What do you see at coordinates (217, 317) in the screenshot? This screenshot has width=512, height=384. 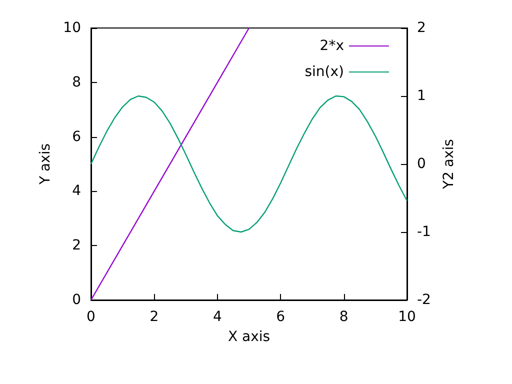 I see `x-tick-label: 4` at bounding box center [217, 317].